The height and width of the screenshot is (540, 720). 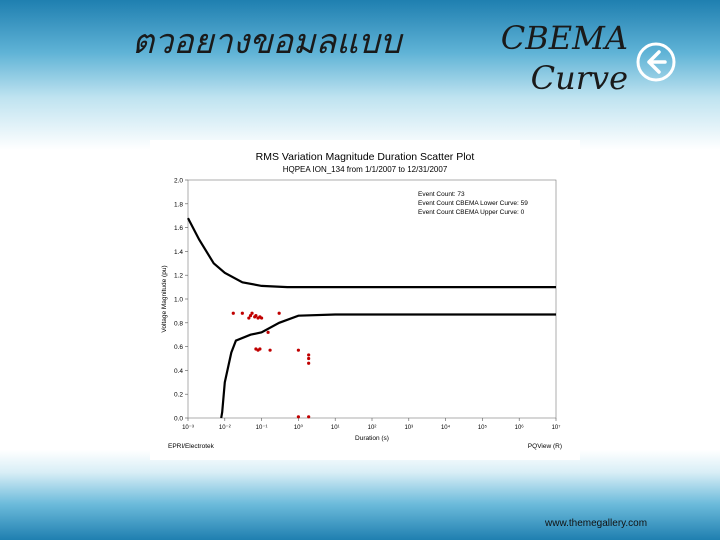 What do you see at coordinates (388, 366) in the screenshot?
I see `cbema-lower-curve` at bounding box center [388, 366].